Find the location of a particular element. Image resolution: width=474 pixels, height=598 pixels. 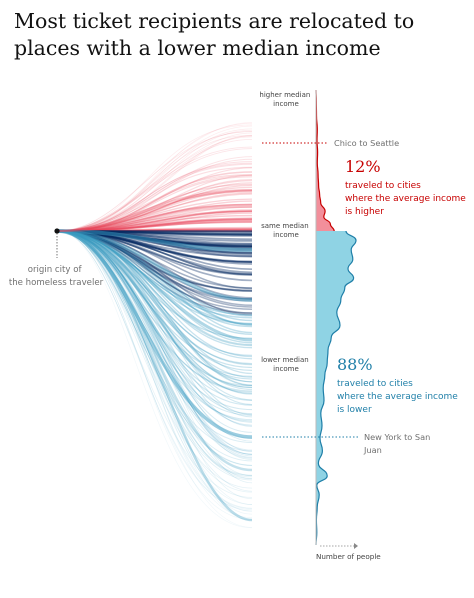

higher-percent: 12% is located at coordinates (363, 166).